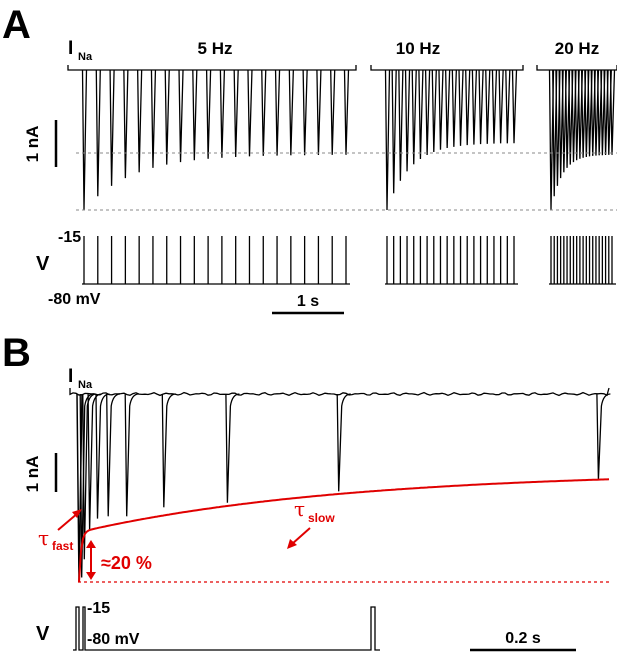  I want to click on tau-fast-arrow, so click(68, 521).